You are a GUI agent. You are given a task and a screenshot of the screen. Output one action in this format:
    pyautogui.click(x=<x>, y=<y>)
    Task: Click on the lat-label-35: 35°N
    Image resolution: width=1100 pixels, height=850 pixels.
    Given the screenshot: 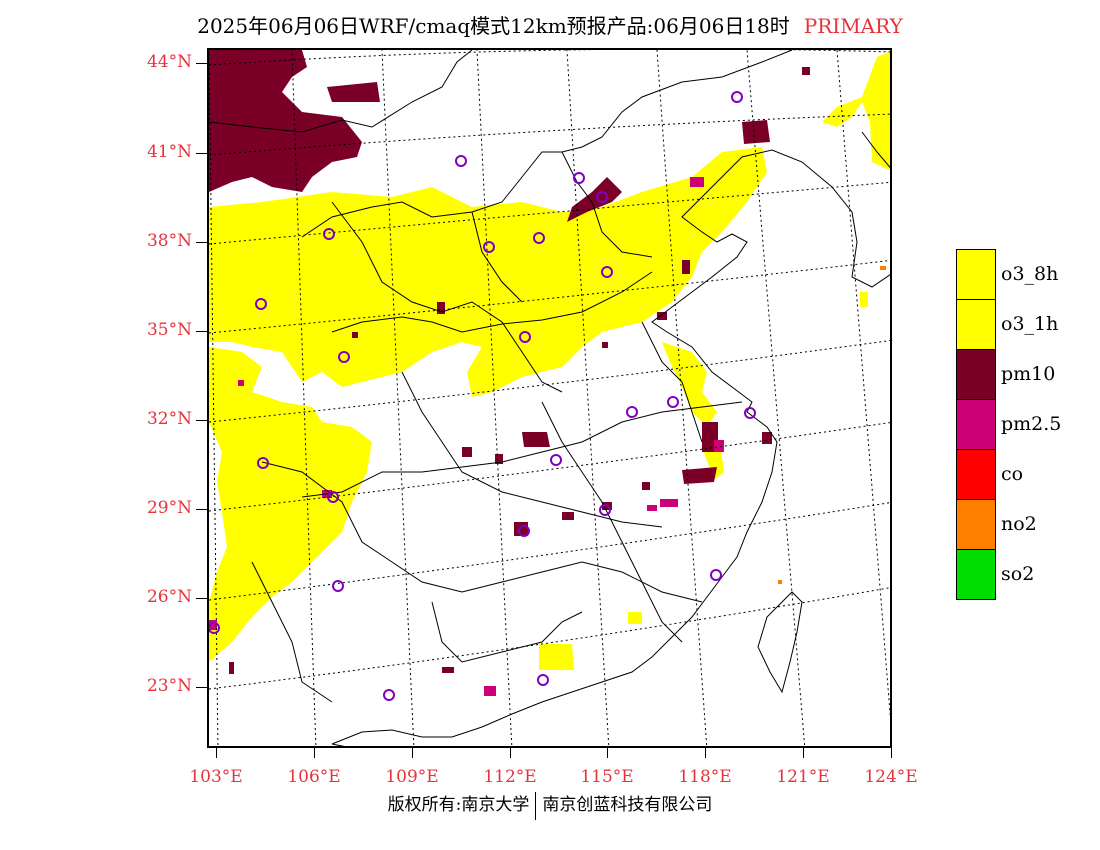 What is the action you would take?
    pyautogui.click(x=169, y=330)
    